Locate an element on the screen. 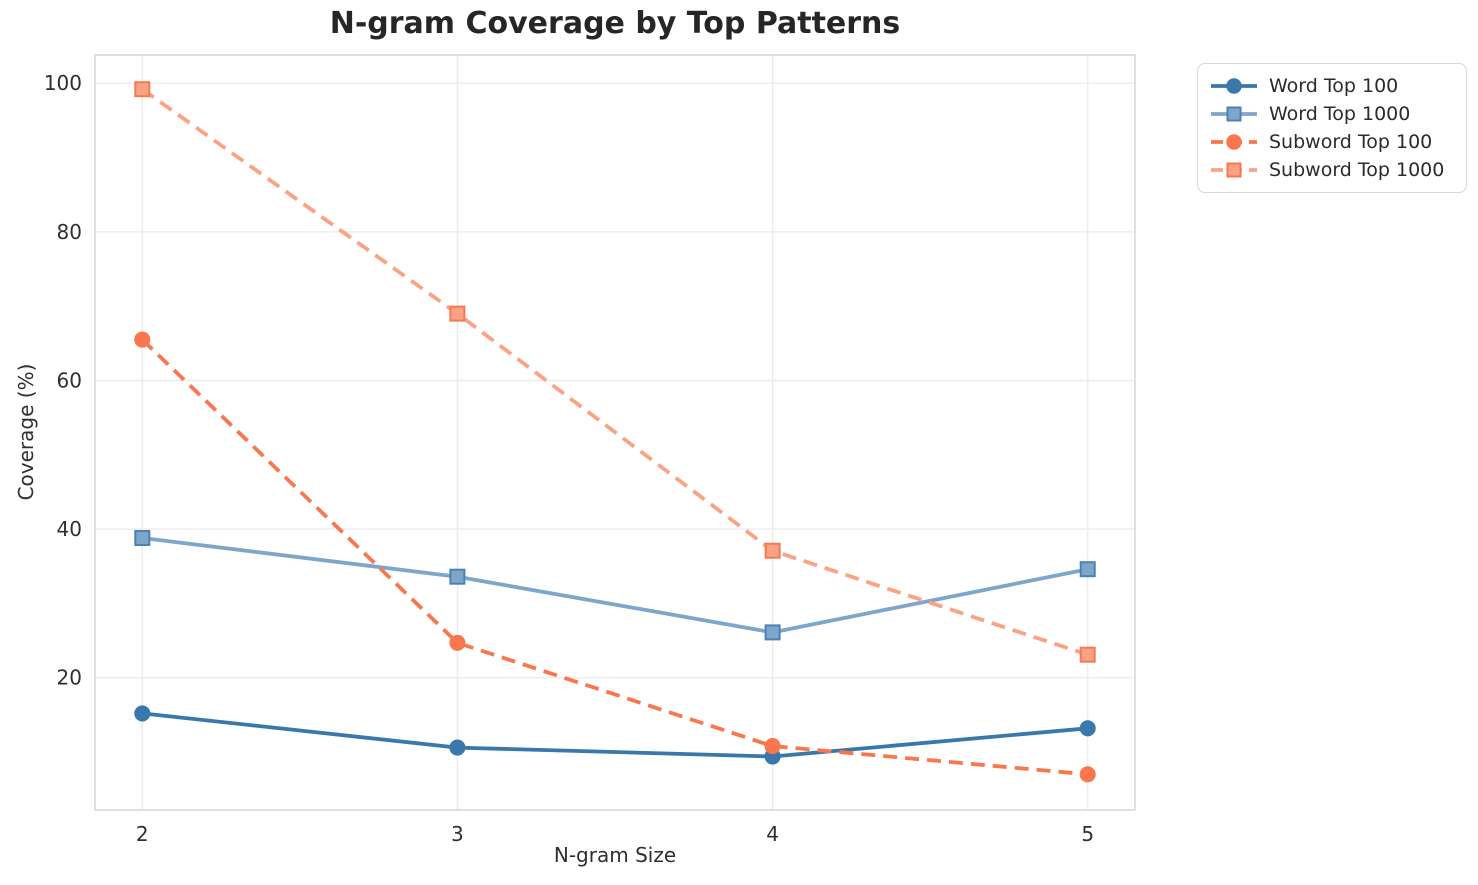 Image resolution: width=1478 pixels, height=885 pixels. x-tick-label: 5 is located at coordinates (1087, 834).